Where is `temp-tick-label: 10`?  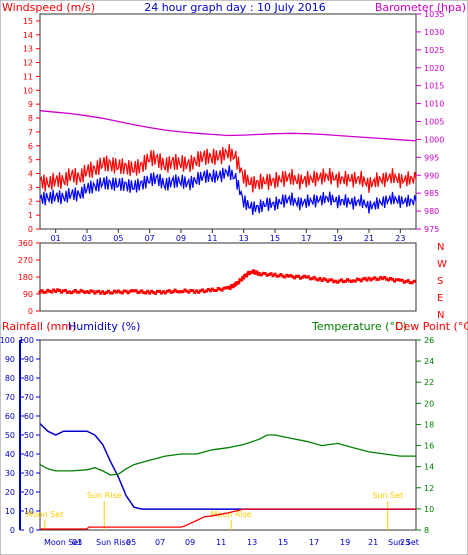
temp-tick-label: 10 is located at coordinates (429, 509).